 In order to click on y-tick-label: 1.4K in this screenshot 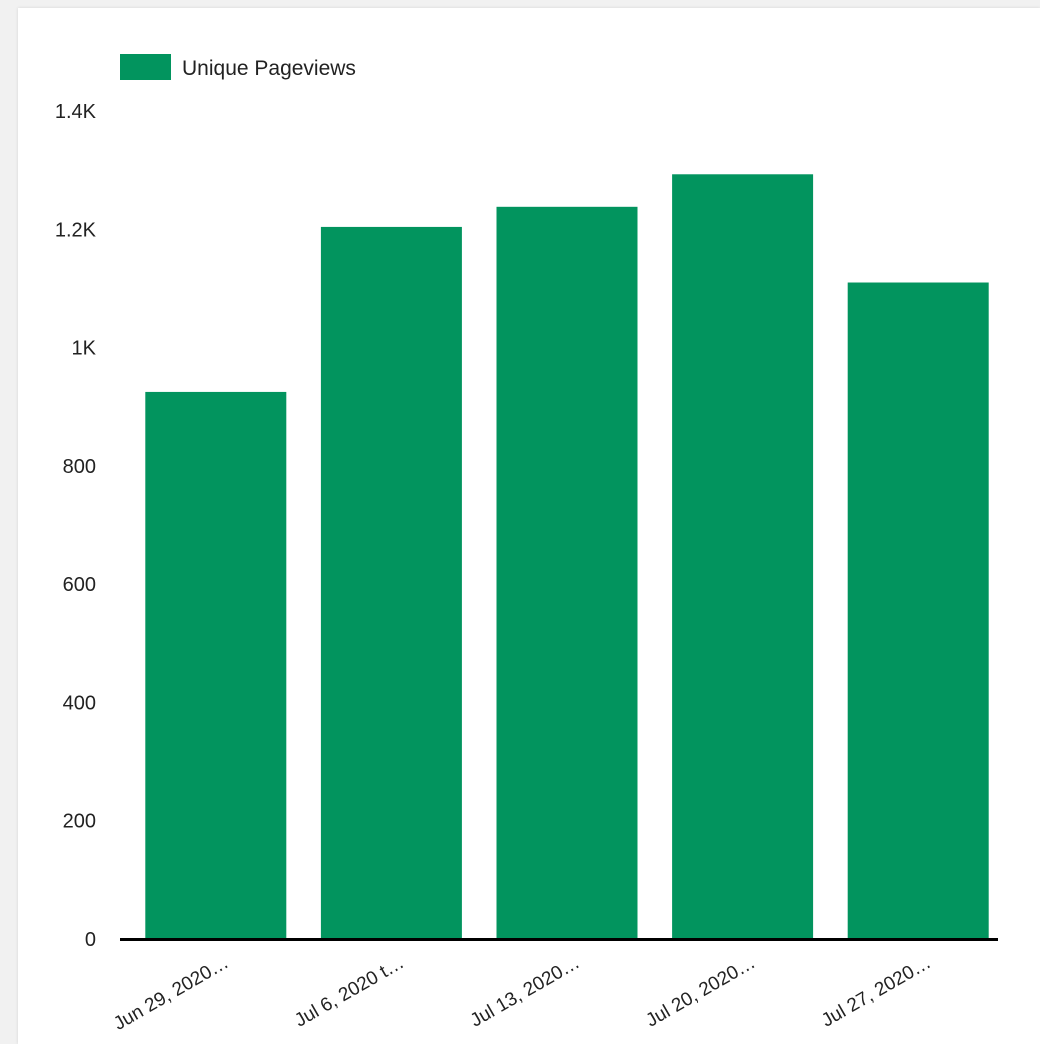, I will do `click(76, 112)`.